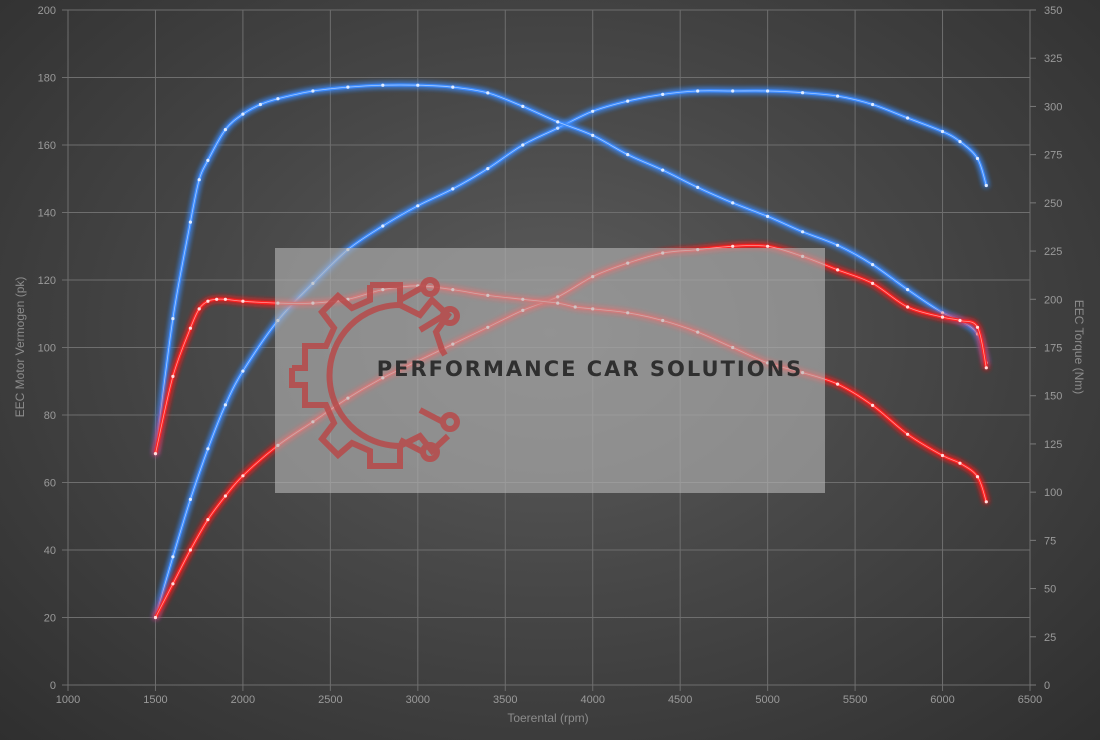  Describe the element at coordinates (1053, 445) in the screenshot. I see `y-right-tick-label: 125` at that location.